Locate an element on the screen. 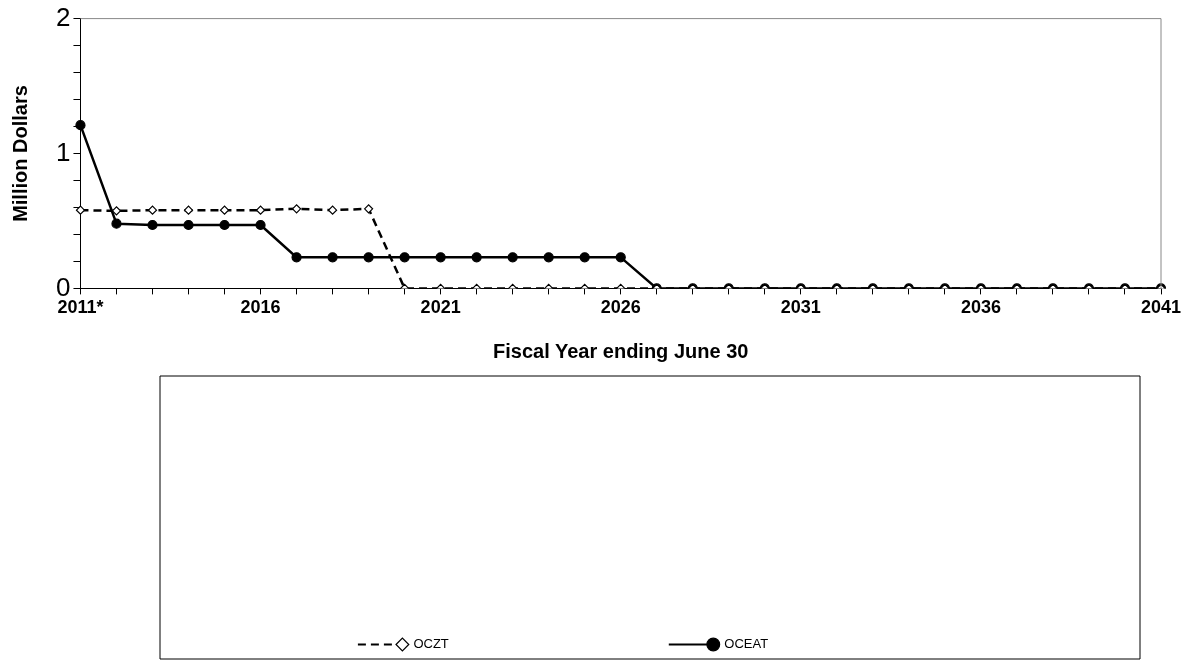 The width and height of the screenshot is (1186, 671). x-tick-label: 2021 is located at coordinates (440, 307).